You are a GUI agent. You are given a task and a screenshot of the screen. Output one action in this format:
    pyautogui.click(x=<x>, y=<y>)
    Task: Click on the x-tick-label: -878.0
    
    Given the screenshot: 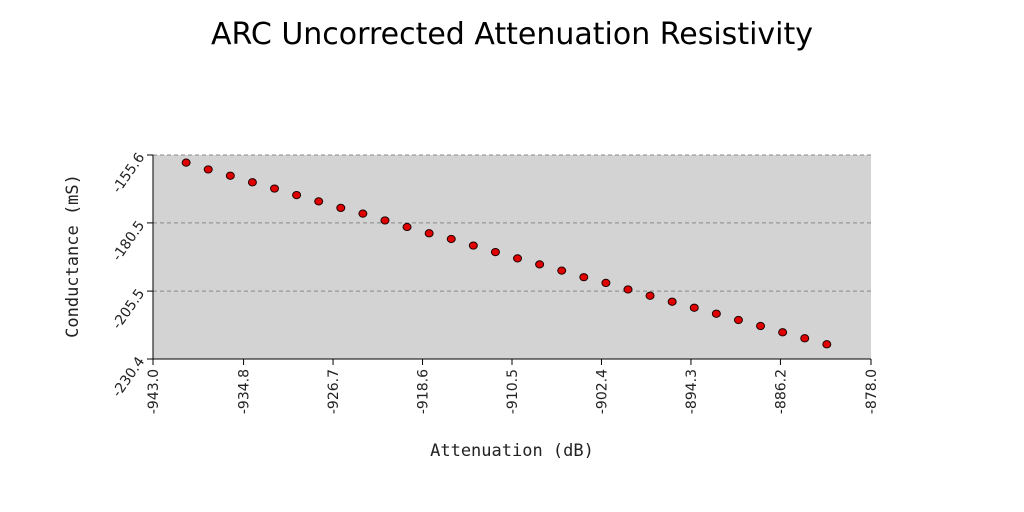 What is the action you would take?
    pyautogui.click(x=872, y=391)
    